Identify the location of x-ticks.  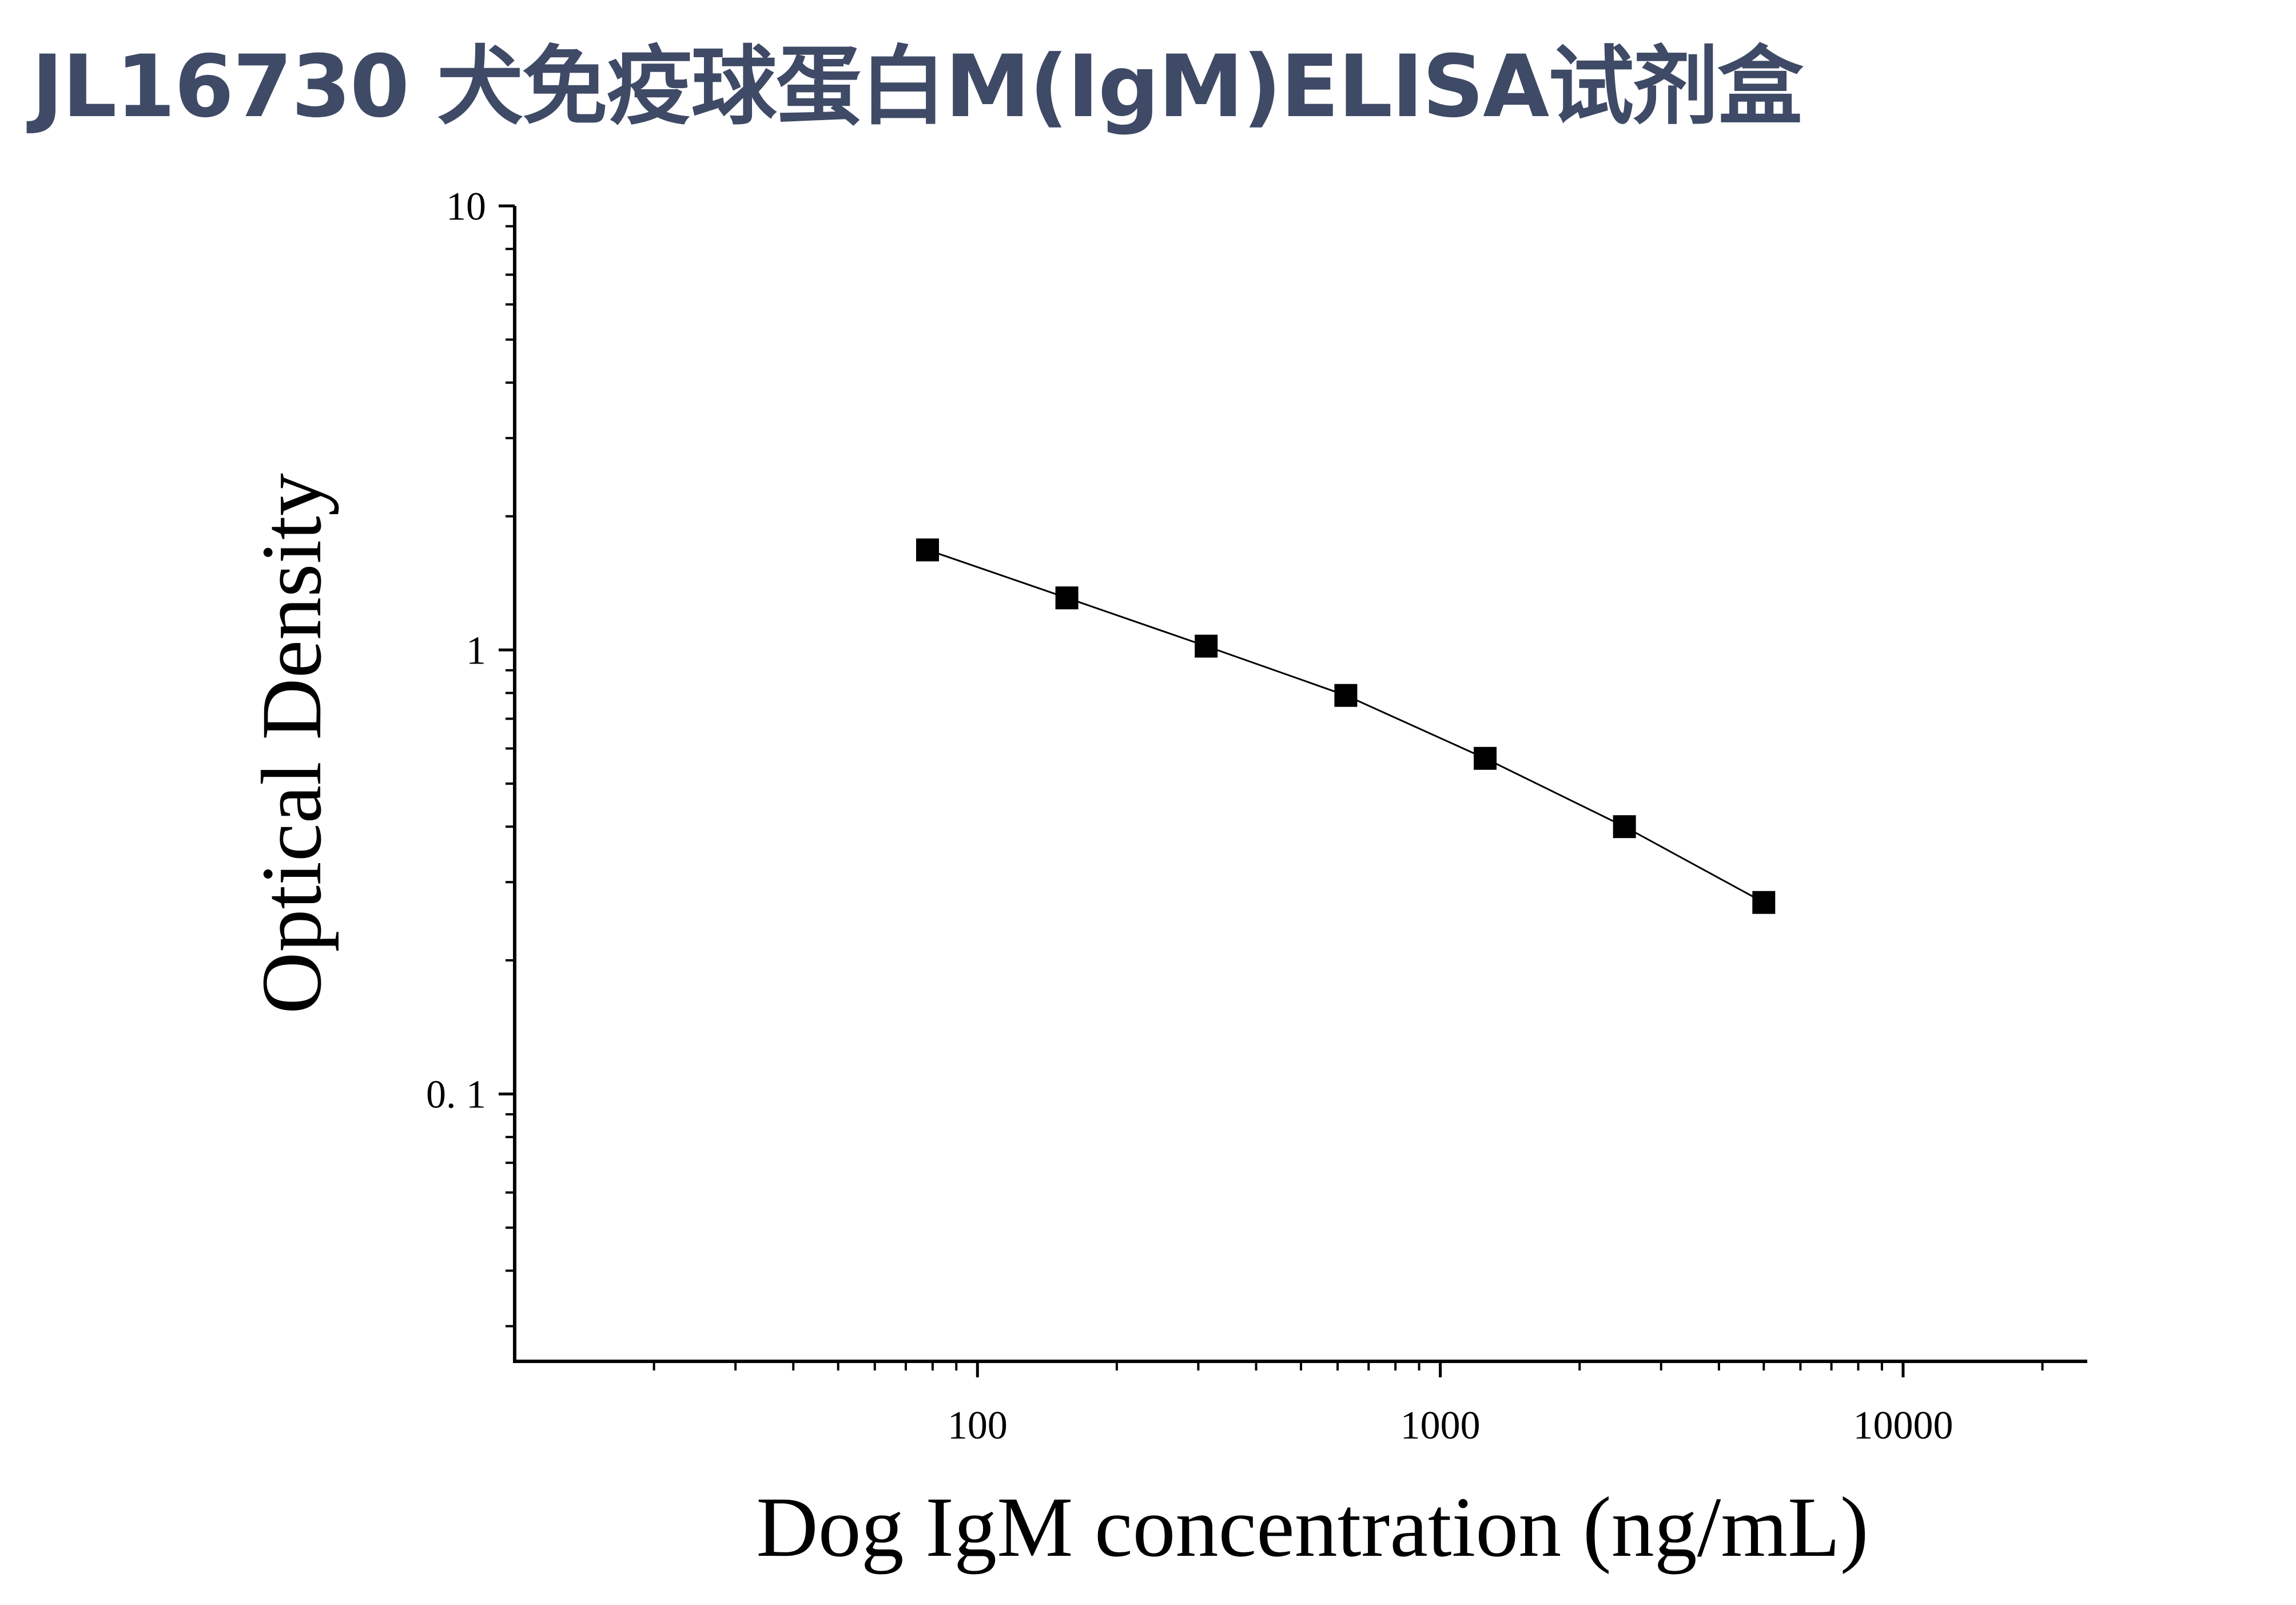
(1348, 1369).